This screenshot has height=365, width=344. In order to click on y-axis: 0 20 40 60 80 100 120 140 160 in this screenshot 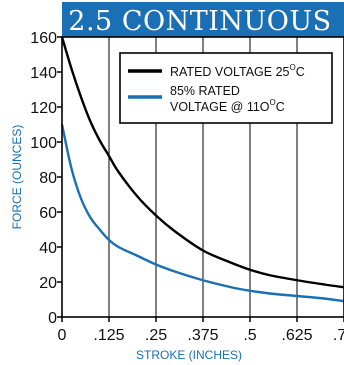, I will do `click(46, 178)`.